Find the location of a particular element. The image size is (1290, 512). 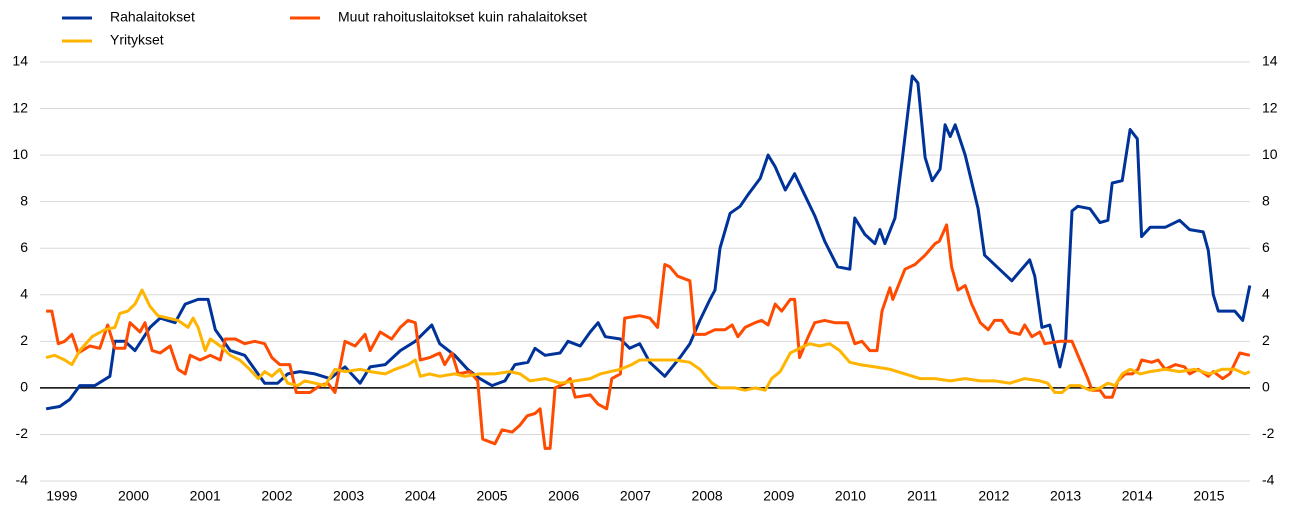

y2-tick-label: 10 is located at coordinates (1270, 154).